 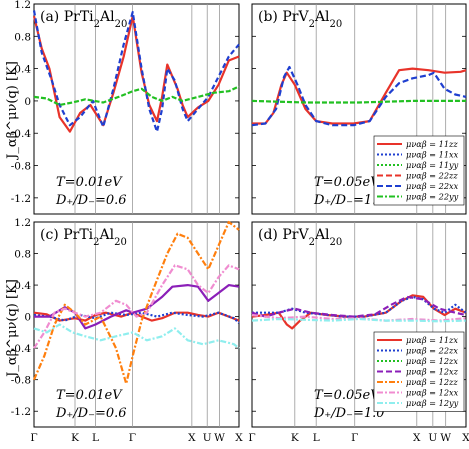 What do you see at coordinates (432, 197) in the screenshot?
I see `legend-entry: μναβ = 22yy` at bounding box center [432, 197].